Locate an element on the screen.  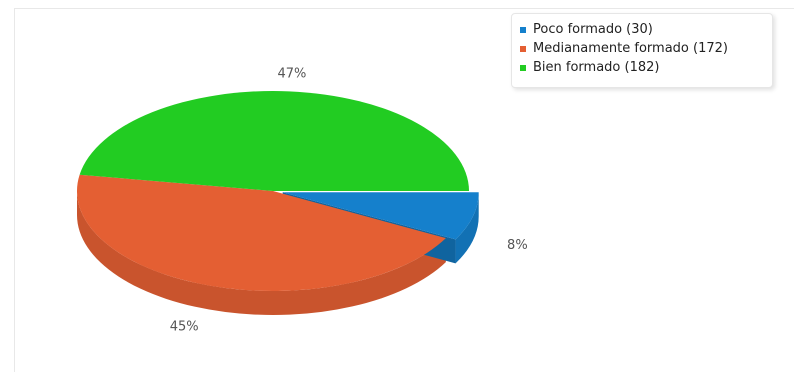
percent-label-poco-formado: 8% is located at coordinates (517, 245).